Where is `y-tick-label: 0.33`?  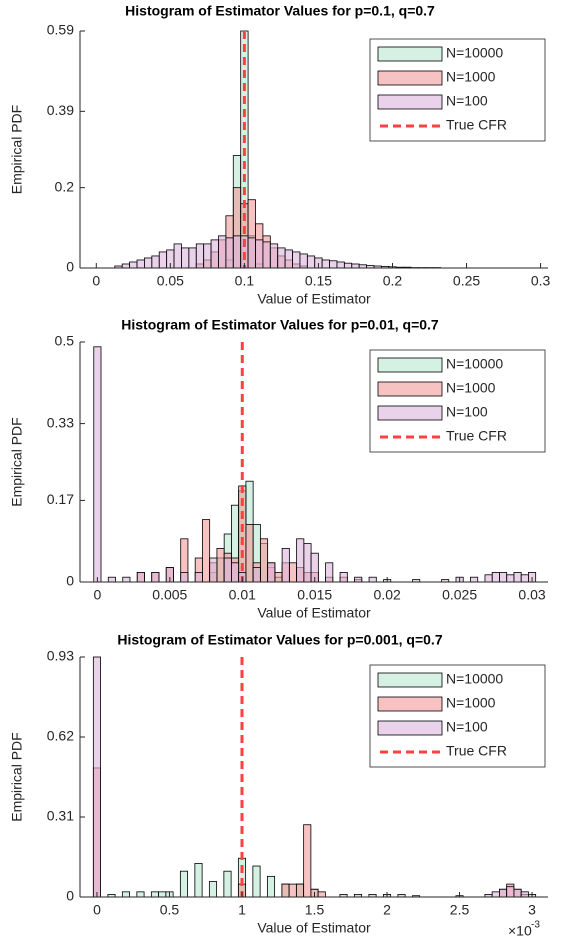
y-tick-label: 0.33 is located at coordinates (60, 422).